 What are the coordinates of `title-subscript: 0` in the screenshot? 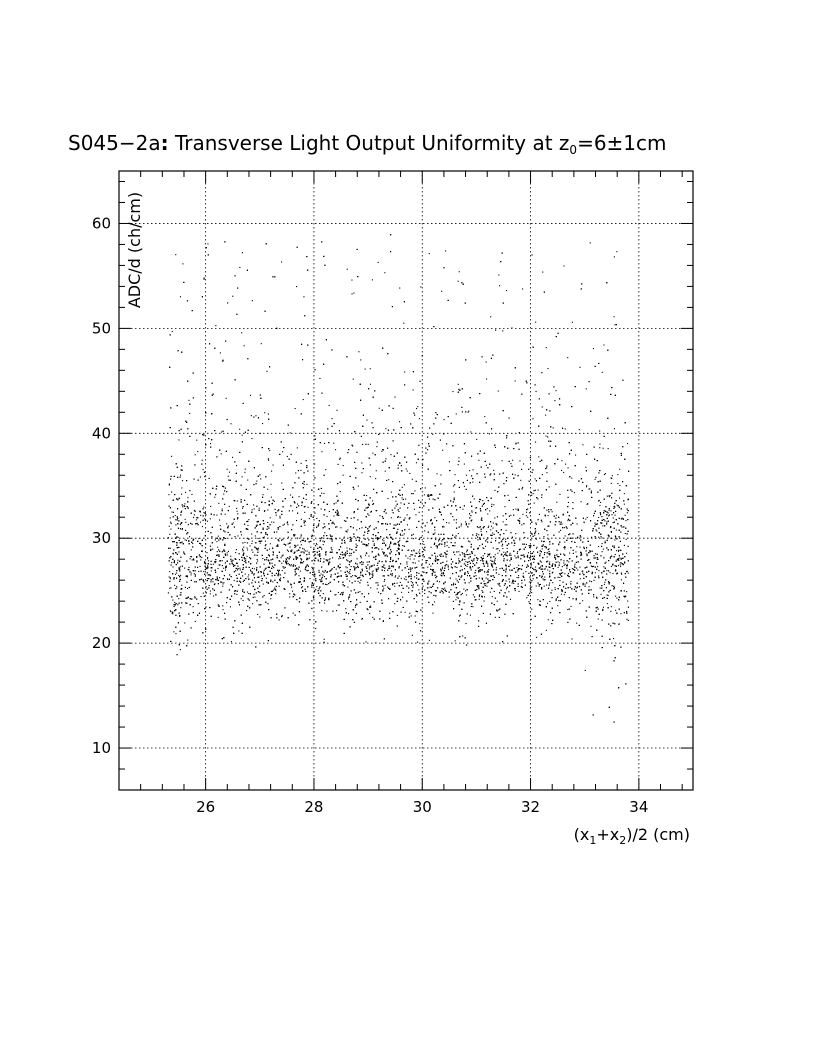 It's located at (573, 150).